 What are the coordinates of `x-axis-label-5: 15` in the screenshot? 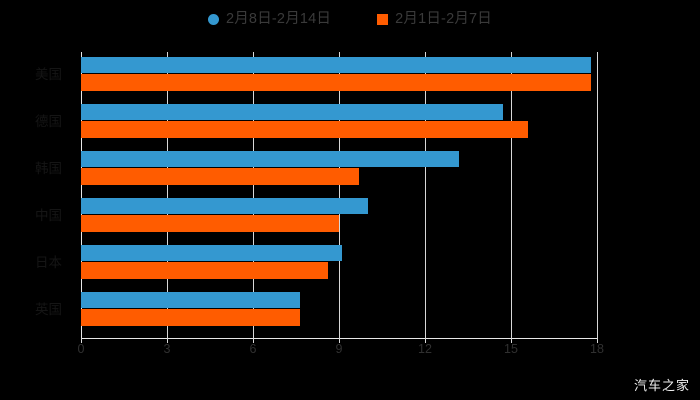 It's located at (511, 349).